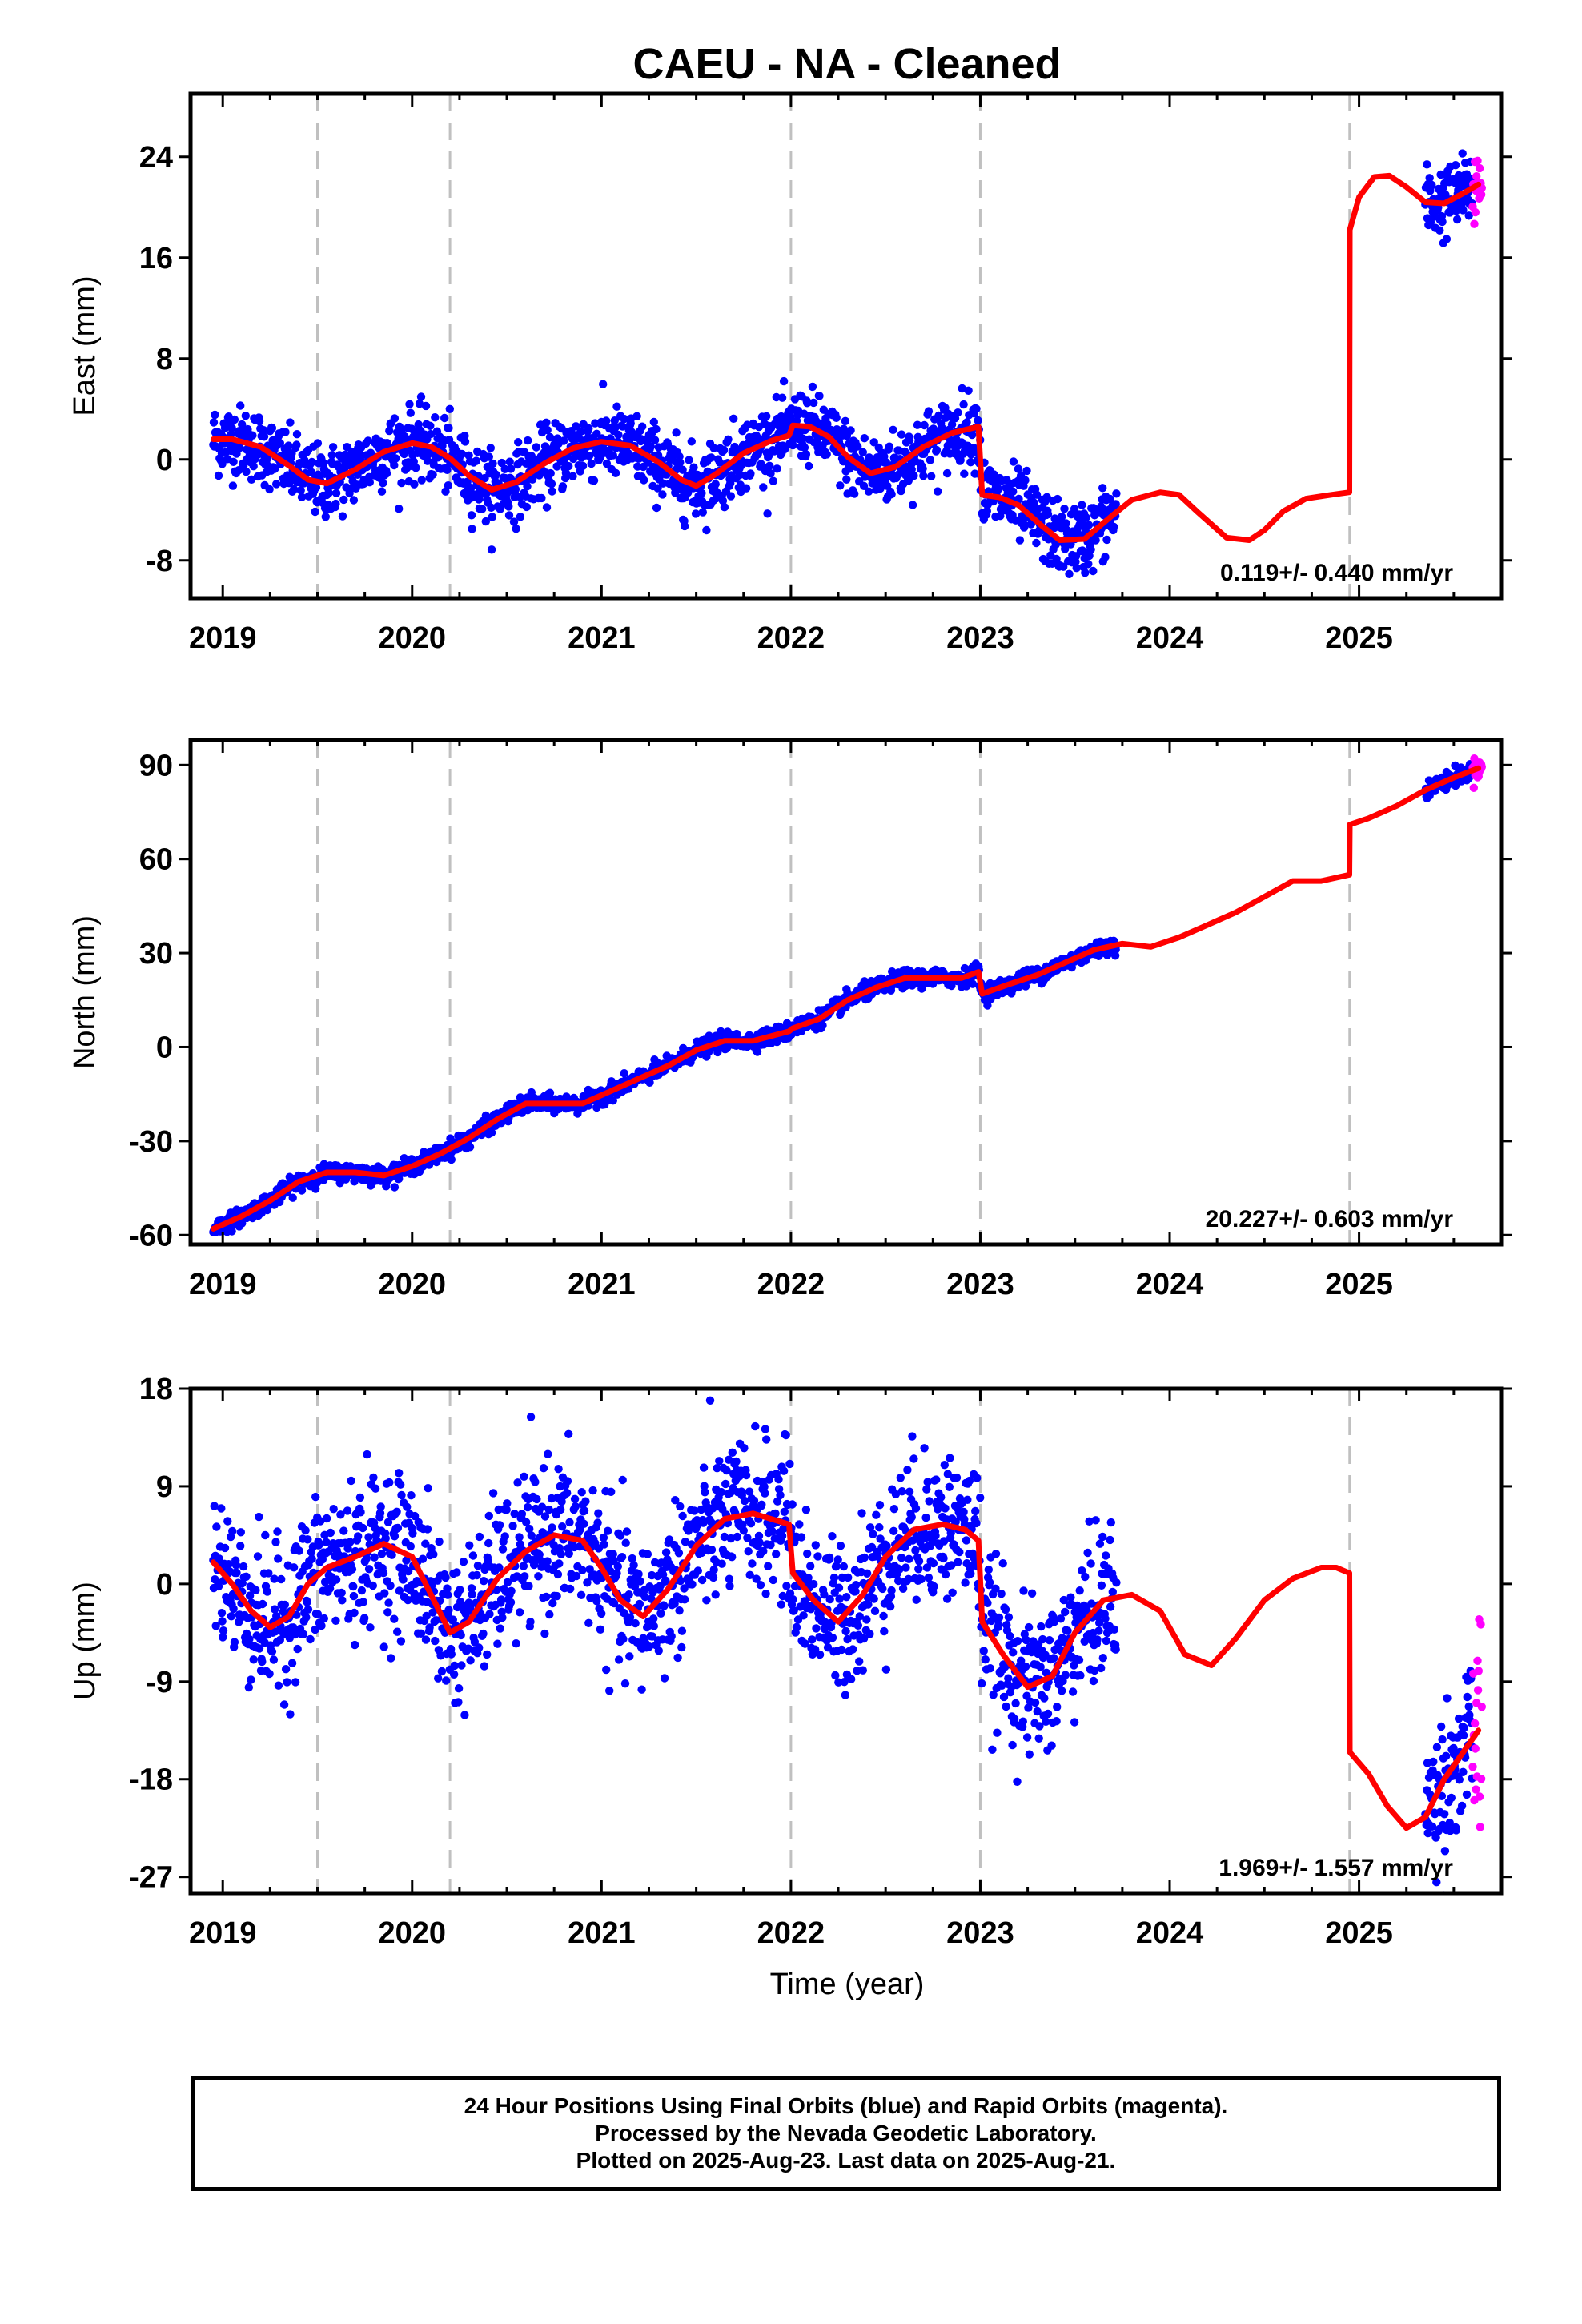  Describe the element at coordinates (1359, 1284) in the screenshot. I see `north-x-tick-label: 2025` at that location.